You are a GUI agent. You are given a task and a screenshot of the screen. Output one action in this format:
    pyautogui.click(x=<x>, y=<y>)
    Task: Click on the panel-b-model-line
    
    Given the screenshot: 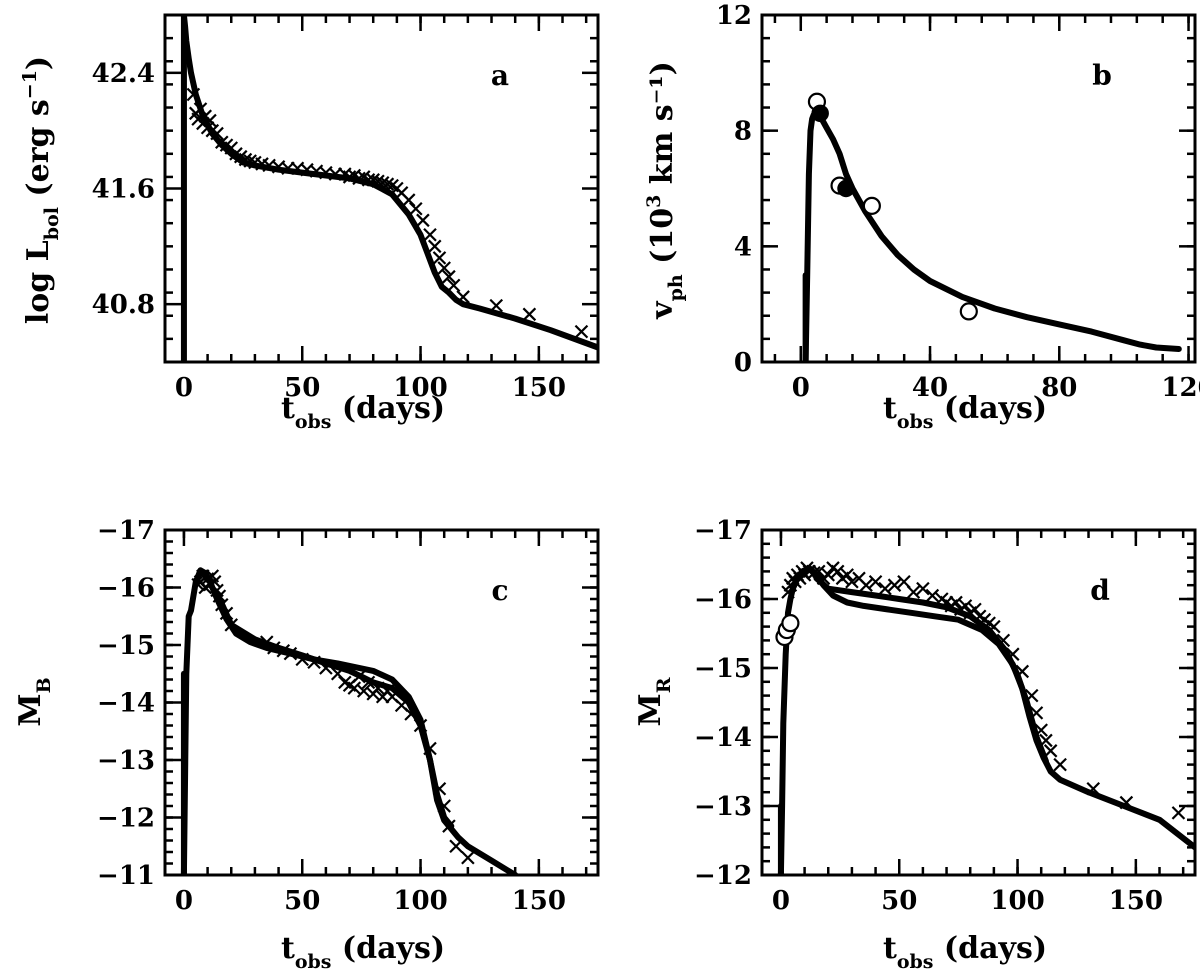 What is the action you would take?
    pyautogui.click(x=992, y=236)
    